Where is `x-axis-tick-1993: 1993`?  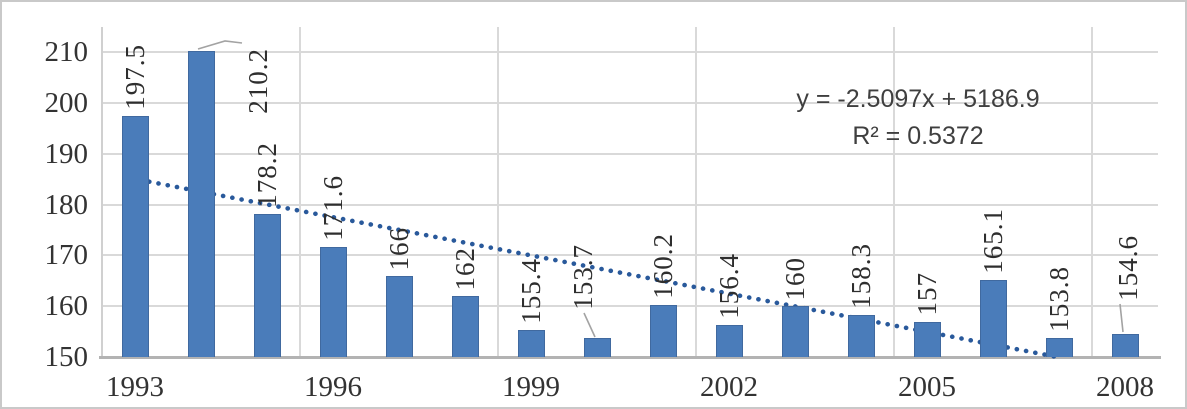
x-axis-tick-1993: 1993 is located at coordinates (135, 387).